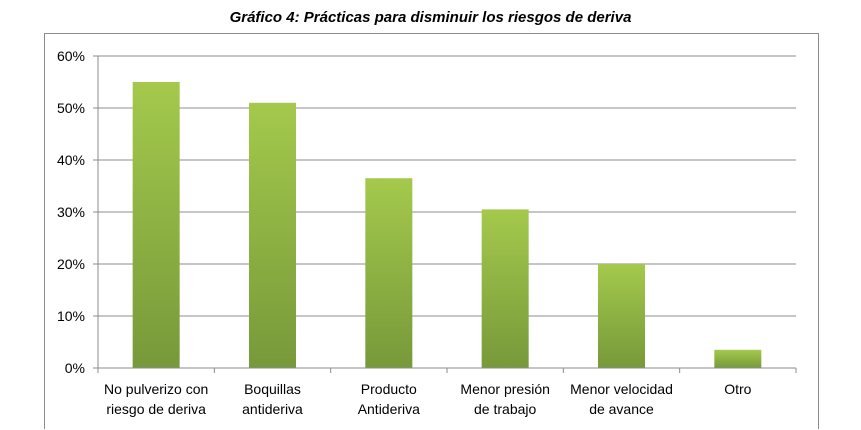 The width and height of the screenshot is (861, 430). What do you see at coordinates (71, 316) in the screenshot?
I see `y-tick-label: 10%` at bounding box center [71, 316].